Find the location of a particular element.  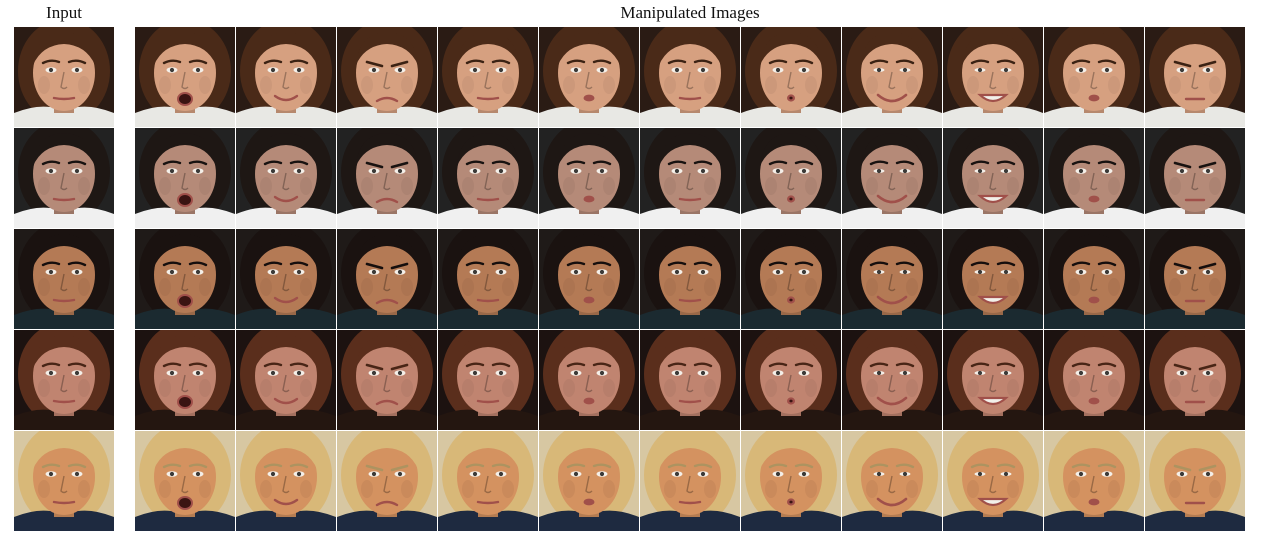

manipulated-image-red-haired-woman-slight-pout is located at coordinates (589, 380).